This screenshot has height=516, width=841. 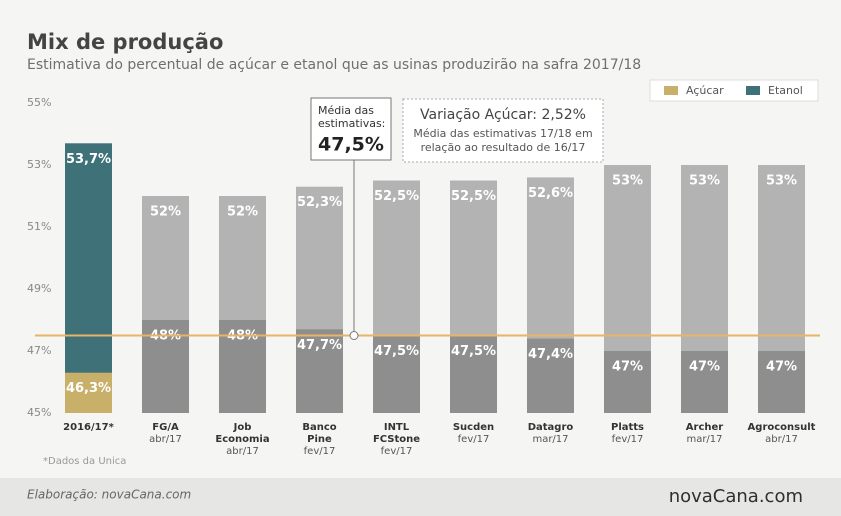 What do you see at coordinates (397, 427) in the screenshot?
I see `x-tick-label: INTL` at bounding box center [397, 427].